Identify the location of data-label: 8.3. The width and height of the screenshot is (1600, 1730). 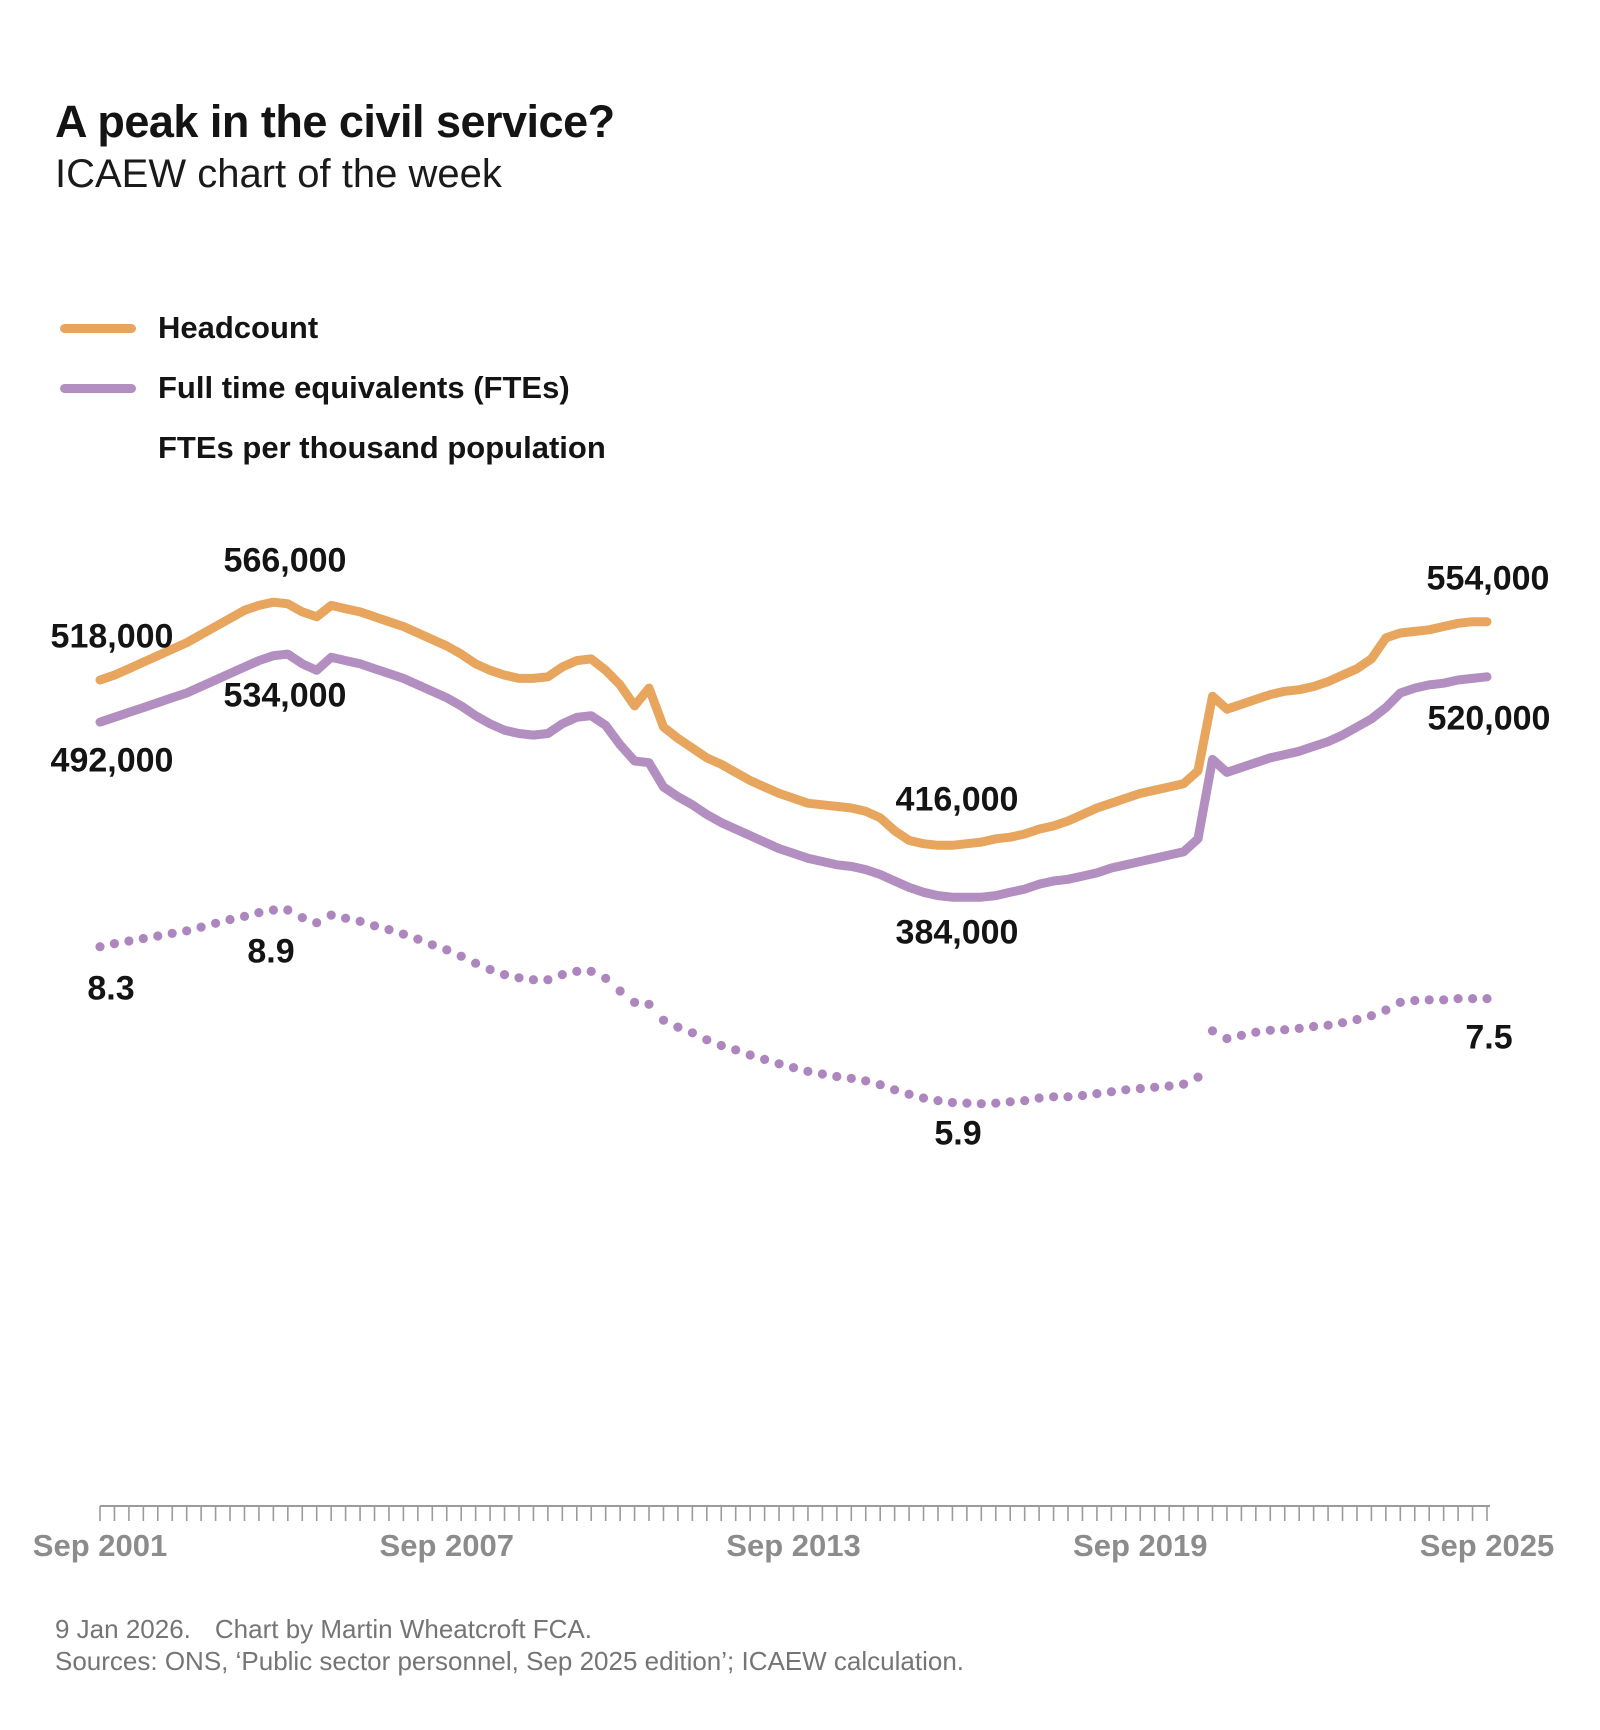
(111, 988).